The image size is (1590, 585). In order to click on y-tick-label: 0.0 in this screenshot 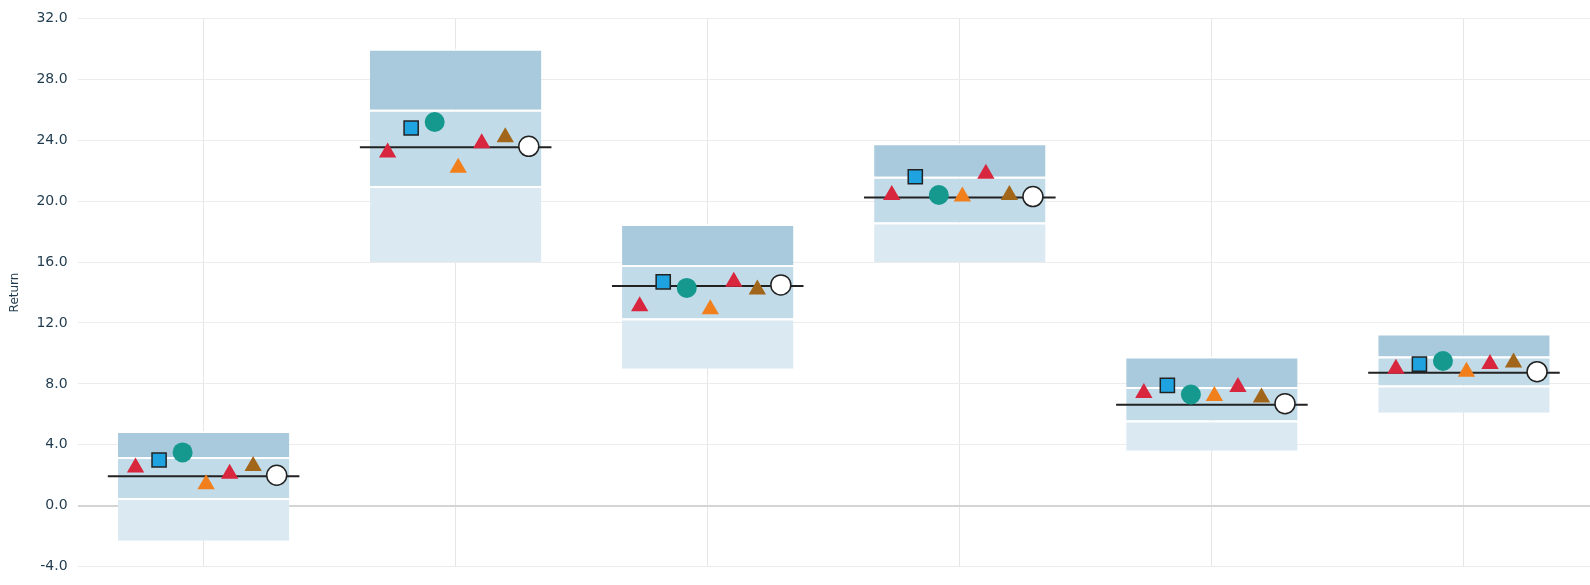, I will do `click(56, 504)`.